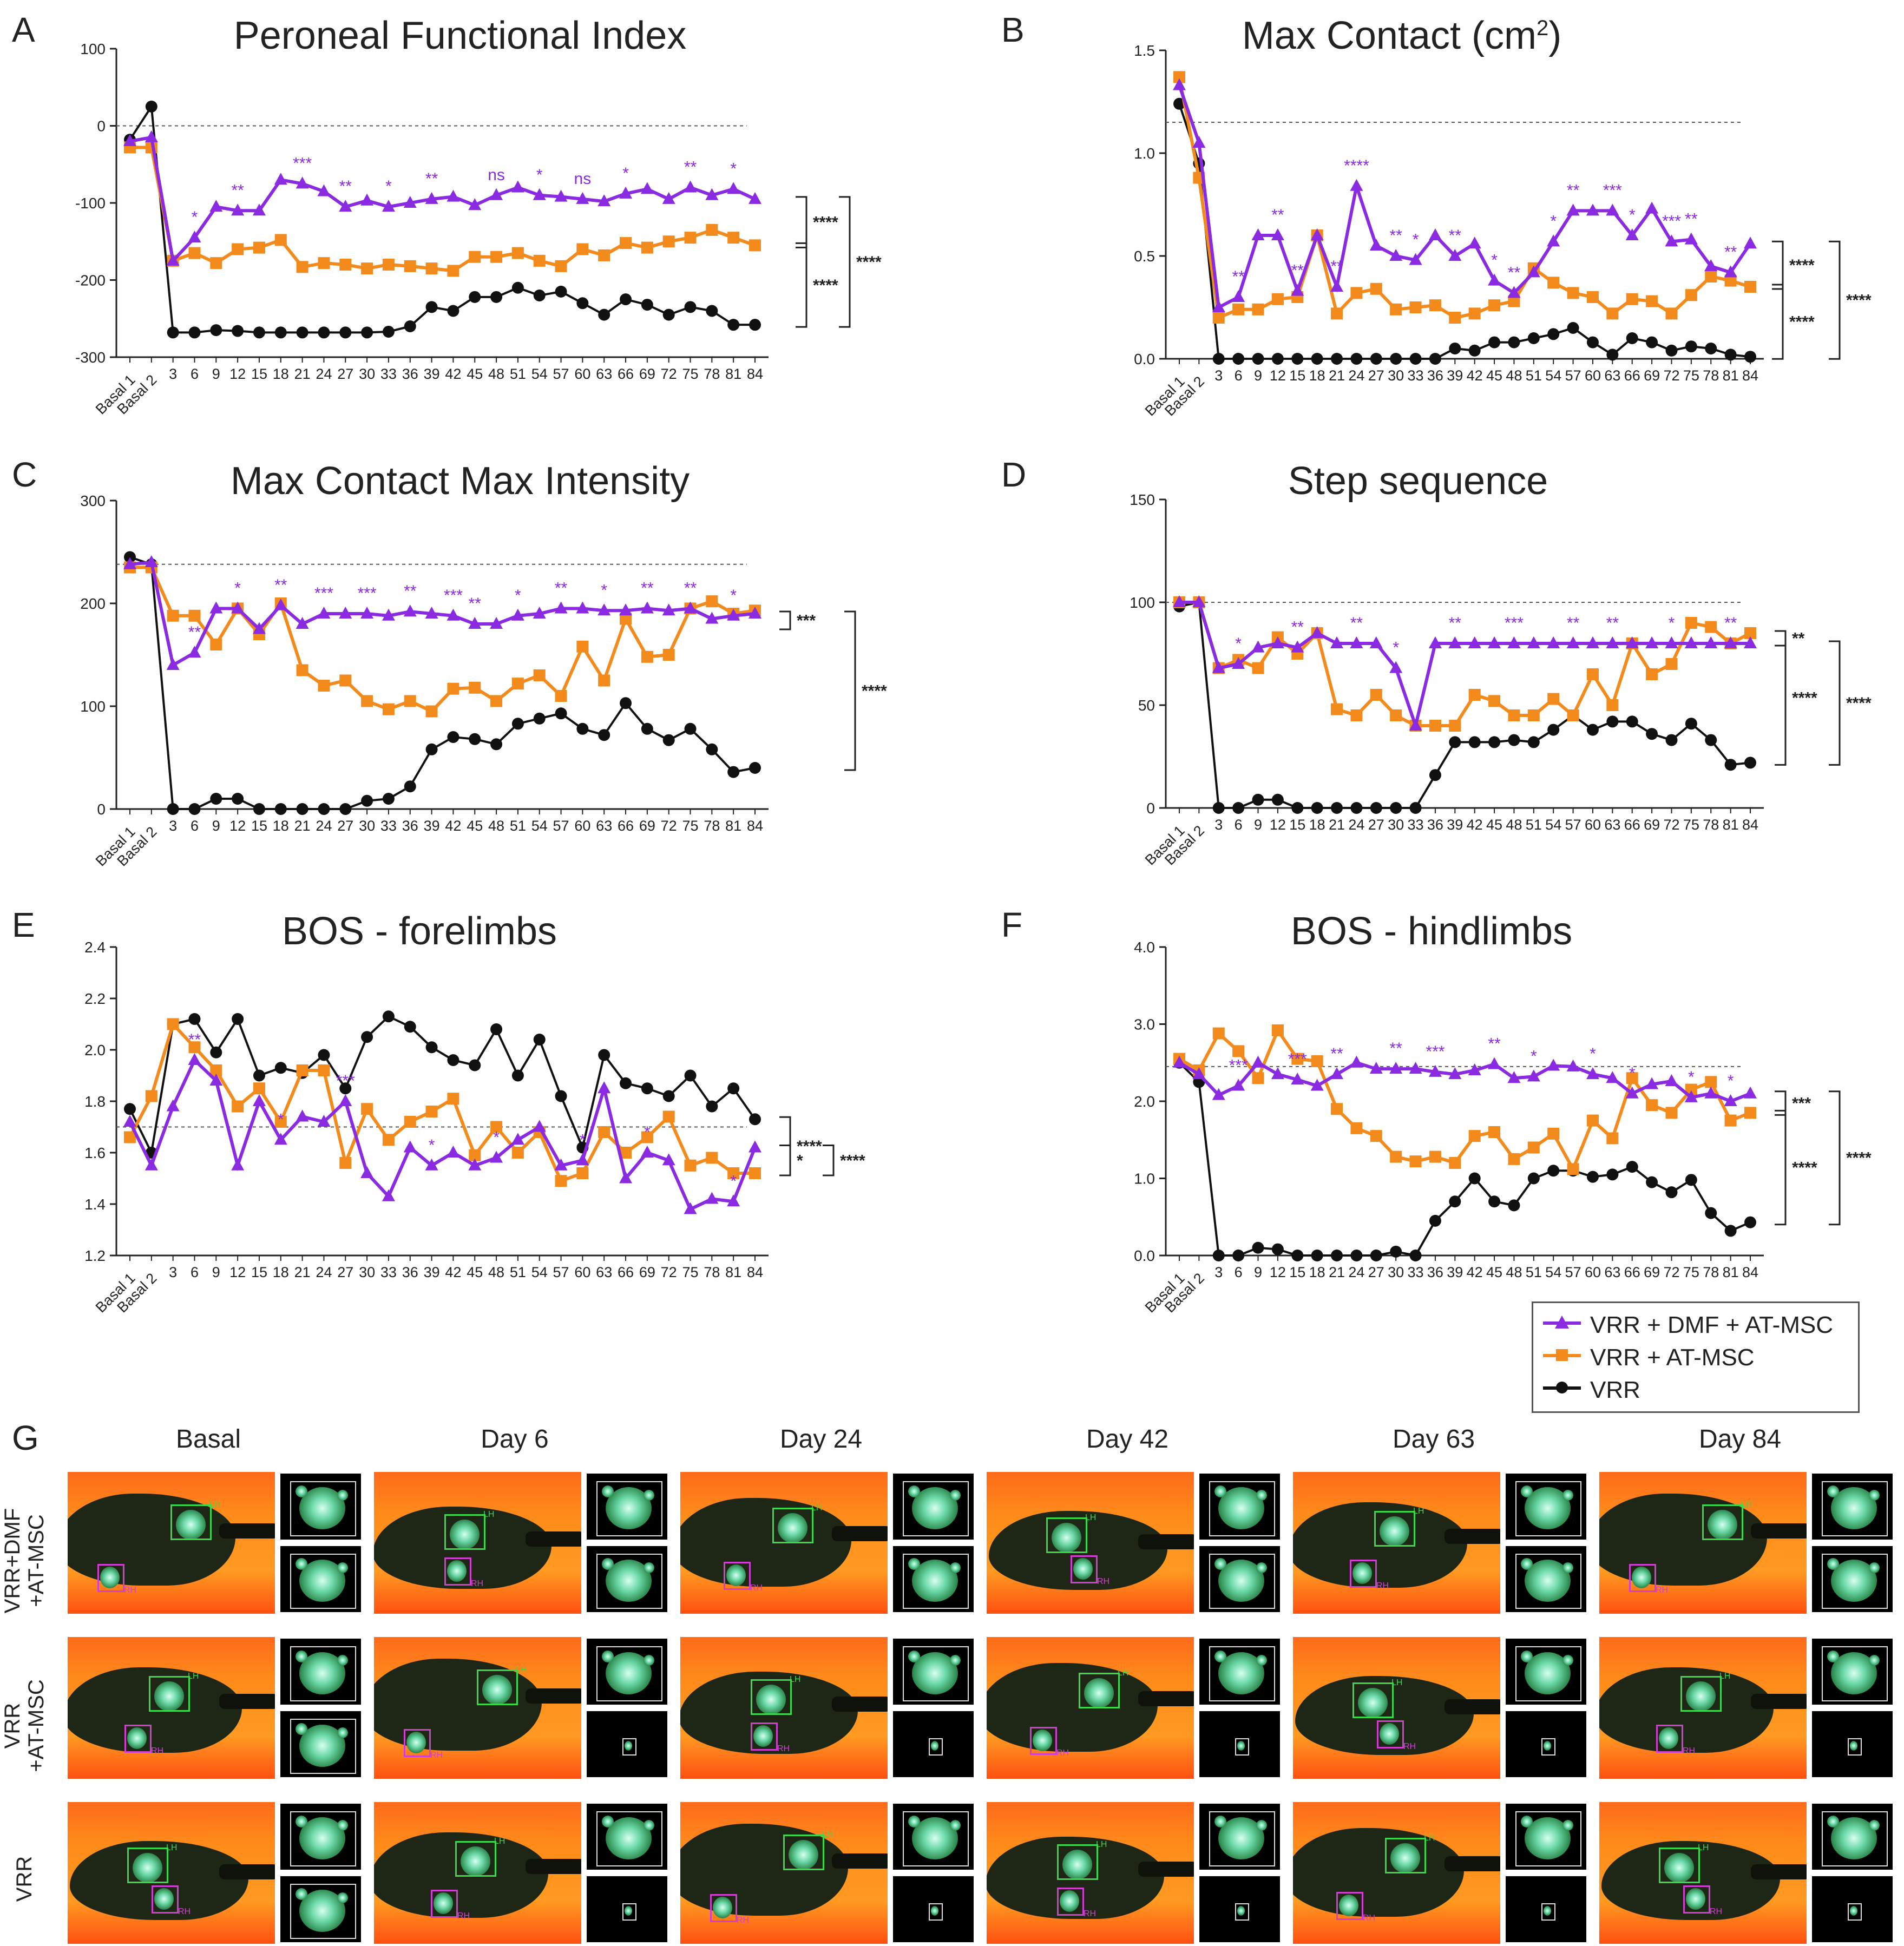 The width and height of the screenshot is (1904, 1946). I want to click on x-tick-label: 72, so click(669, 1272).